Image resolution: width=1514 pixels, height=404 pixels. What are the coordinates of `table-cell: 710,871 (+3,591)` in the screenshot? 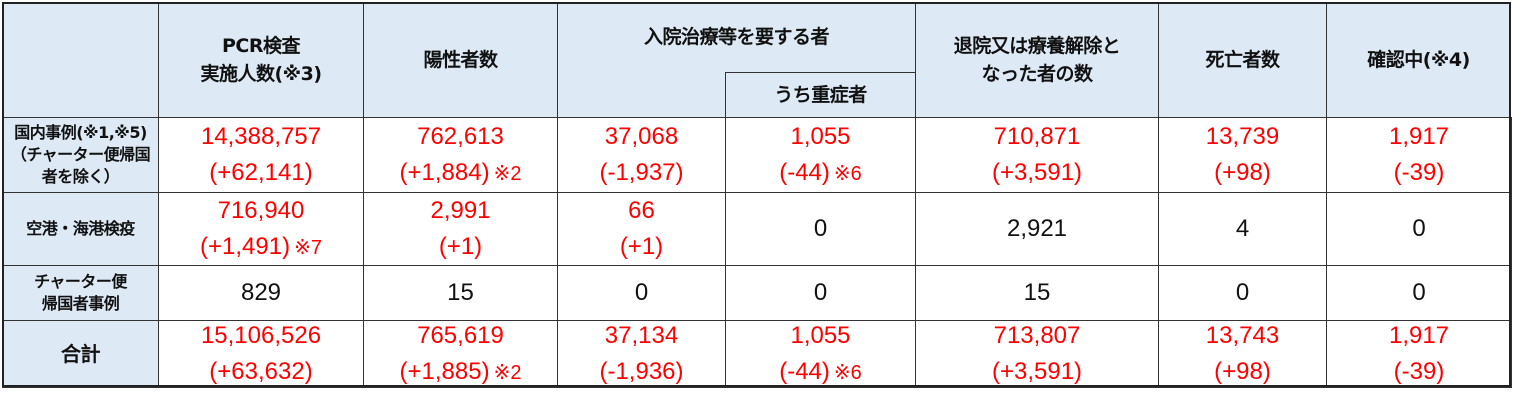 It's located at (1037, 155).